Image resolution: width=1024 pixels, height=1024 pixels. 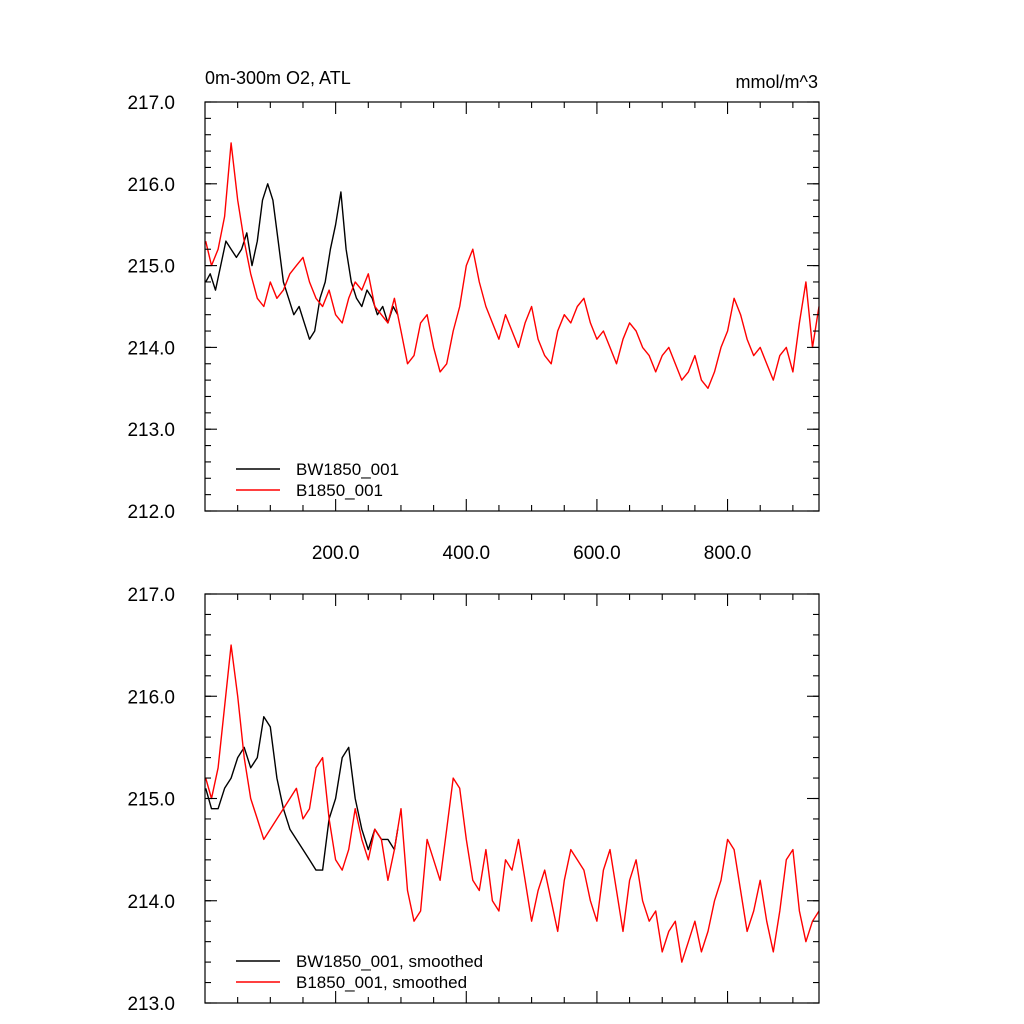 I want to click on bottom-ytick-label: 217.0, so click(x=151, y=595).